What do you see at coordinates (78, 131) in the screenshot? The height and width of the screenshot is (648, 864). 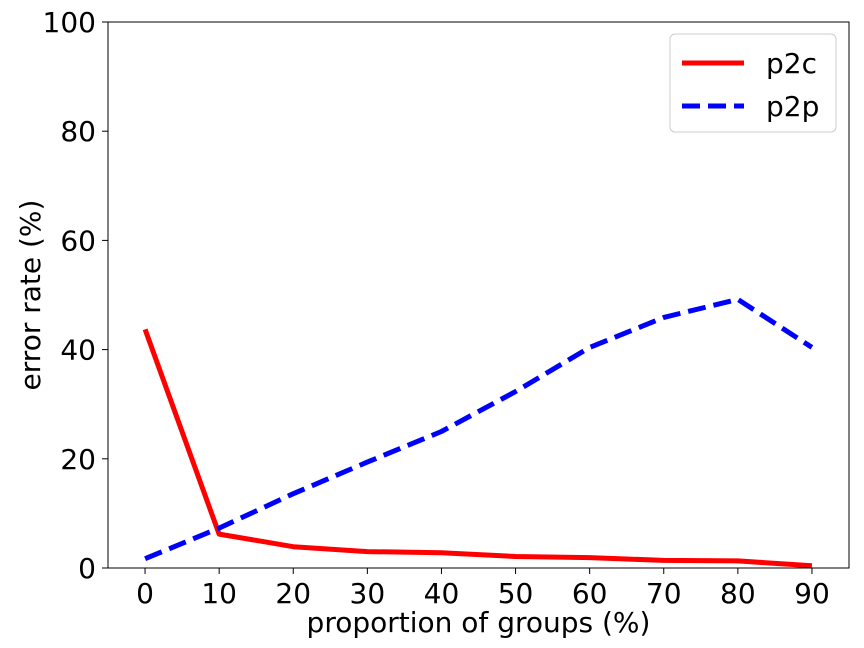 I see `y-tick-label: 80` at bounding box center [78, 131].